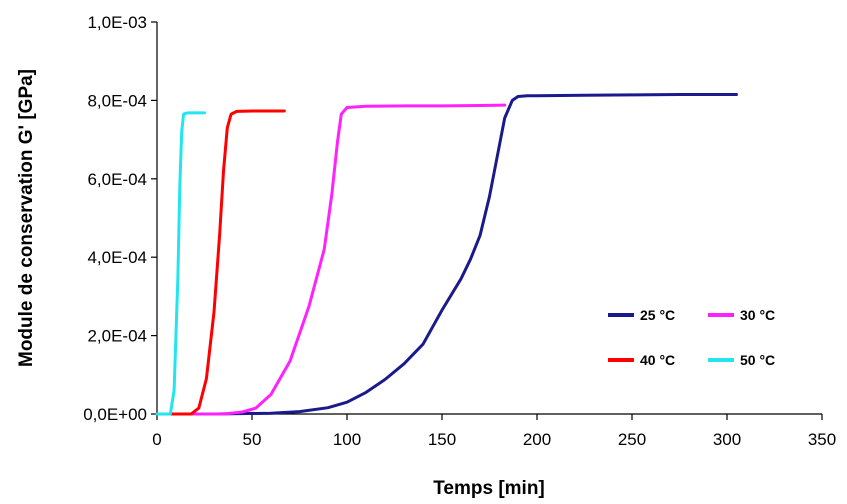 The height and width of the screenshot is (504, 847). I want to click on x-tick-label: 250, so click(632, 439).